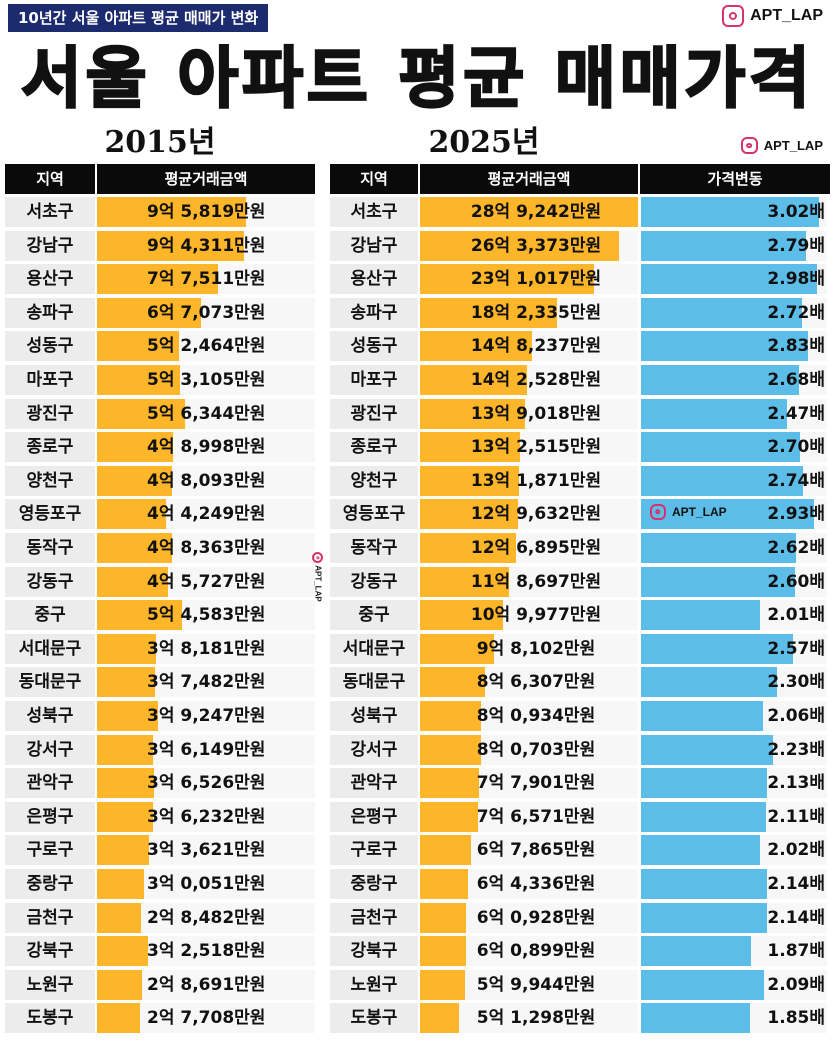 The width and height of the screenshot is (835, 1043). Describe the element at coordinates (796, 380) in the screenshot. I see `ratio-label: 2.68배` at that location.